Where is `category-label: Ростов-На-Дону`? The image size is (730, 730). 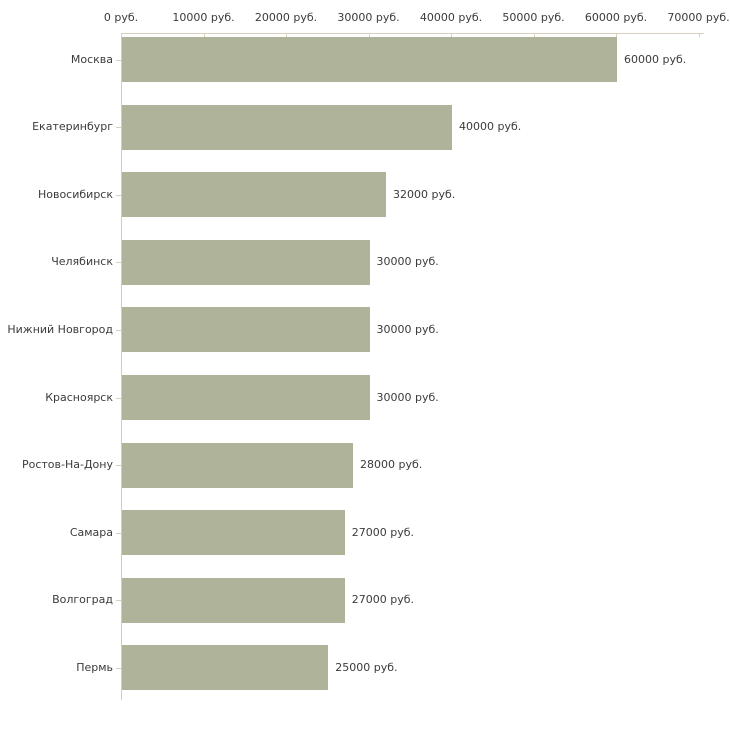 category-label: Ростов-На-Дону is located at coordinates (67, 465).